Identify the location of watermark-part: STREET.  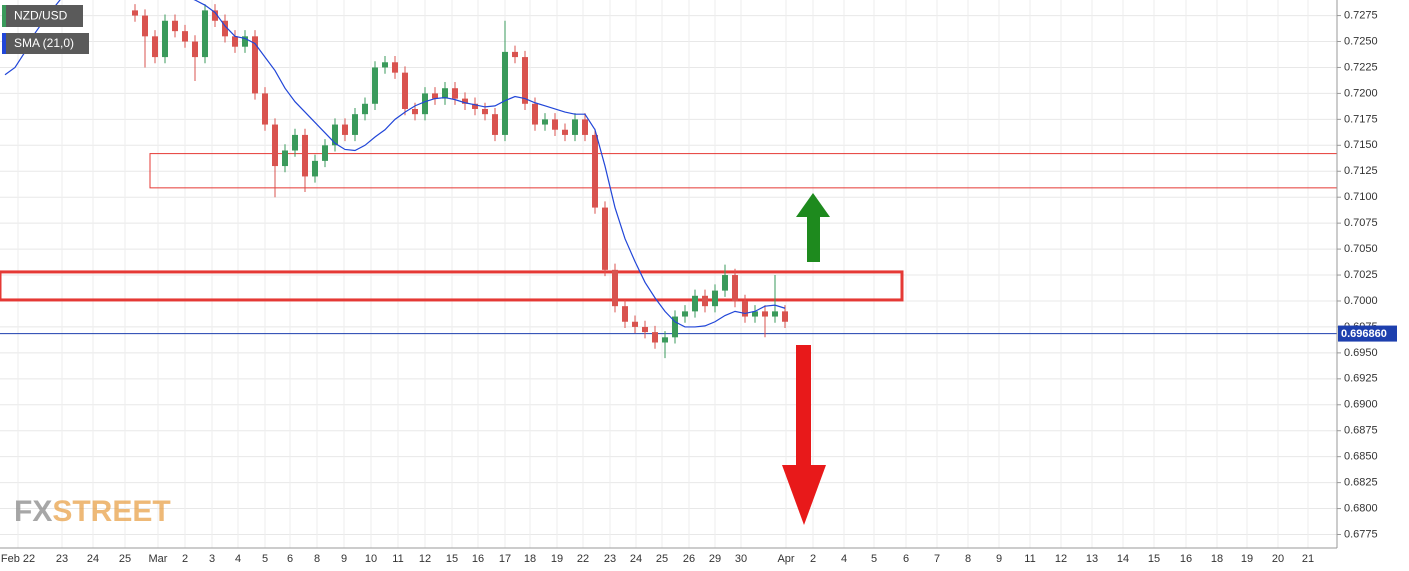
(111, 511).